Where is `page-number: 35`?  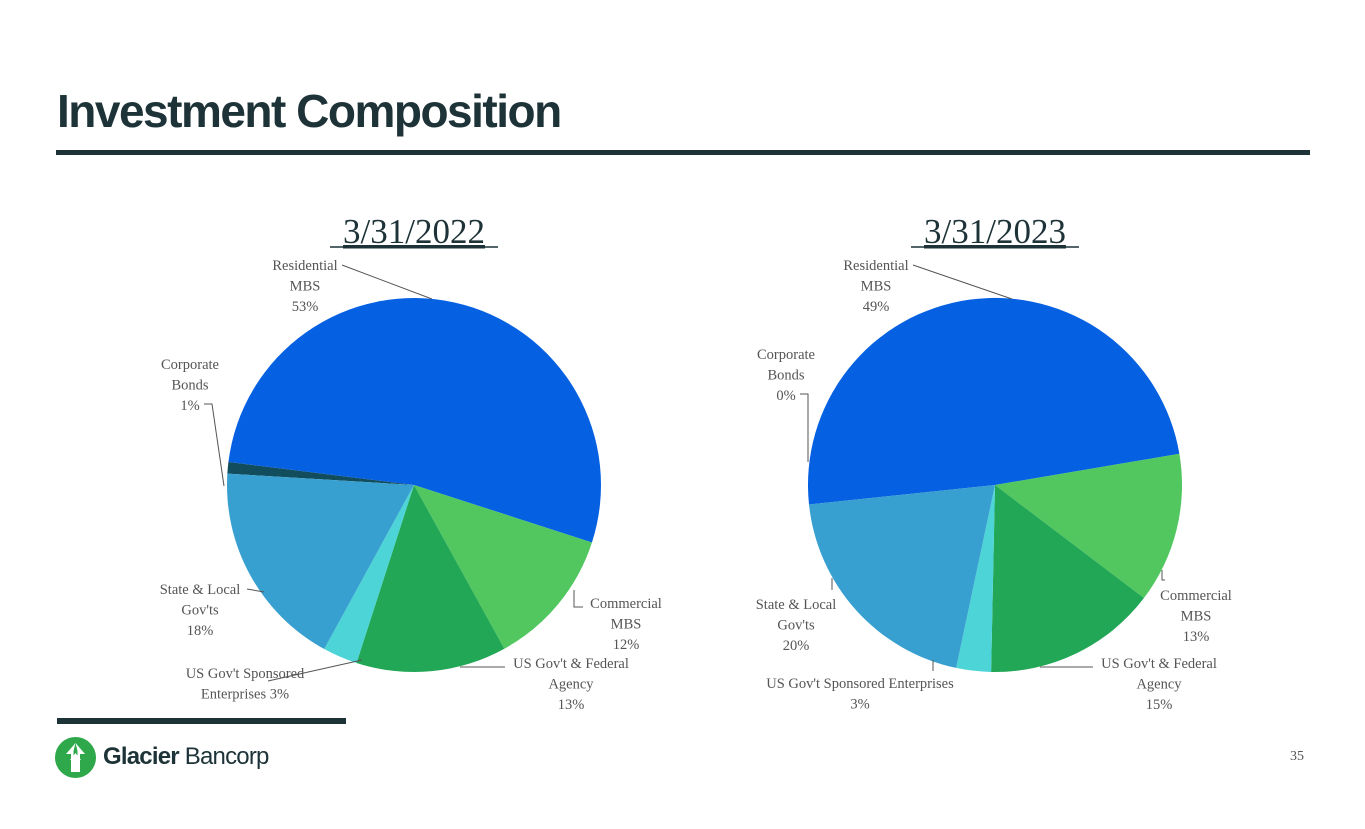
page-number: 35 is located at coordinates (1297, 756).